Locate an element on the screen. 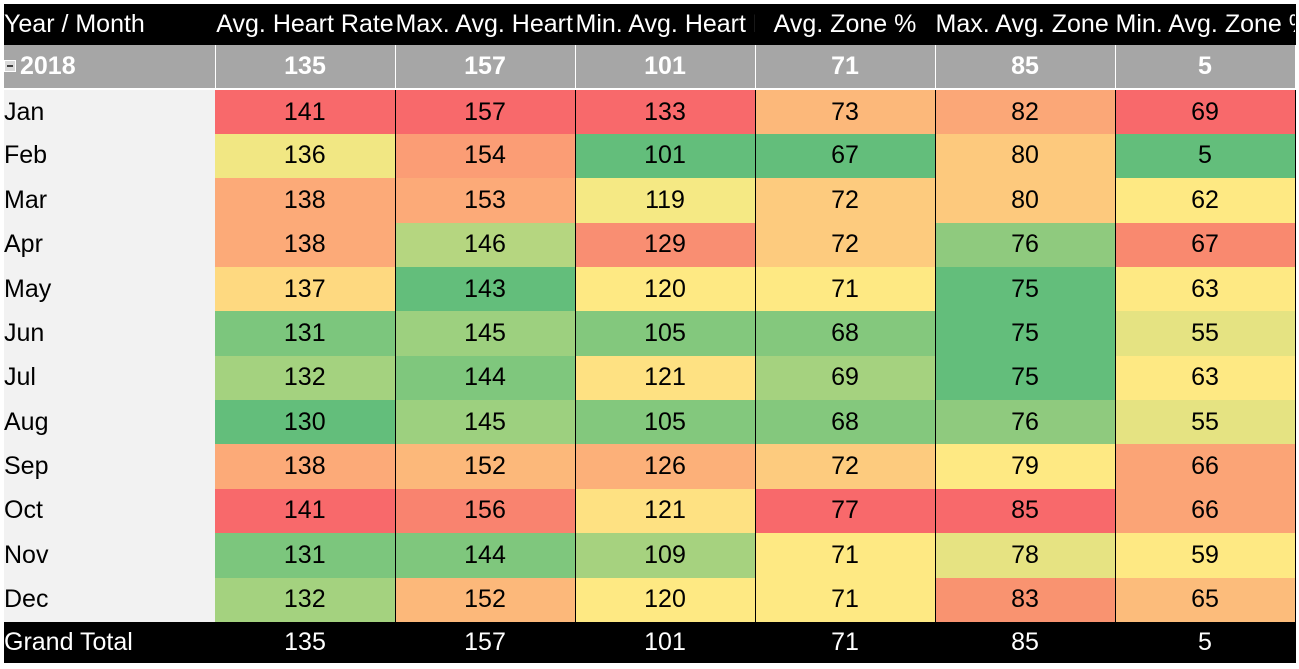 Image resolution: width=1299 pixels, height=669 pixels. grand-total-cell: 85 is located at coordinates (1025, 642).